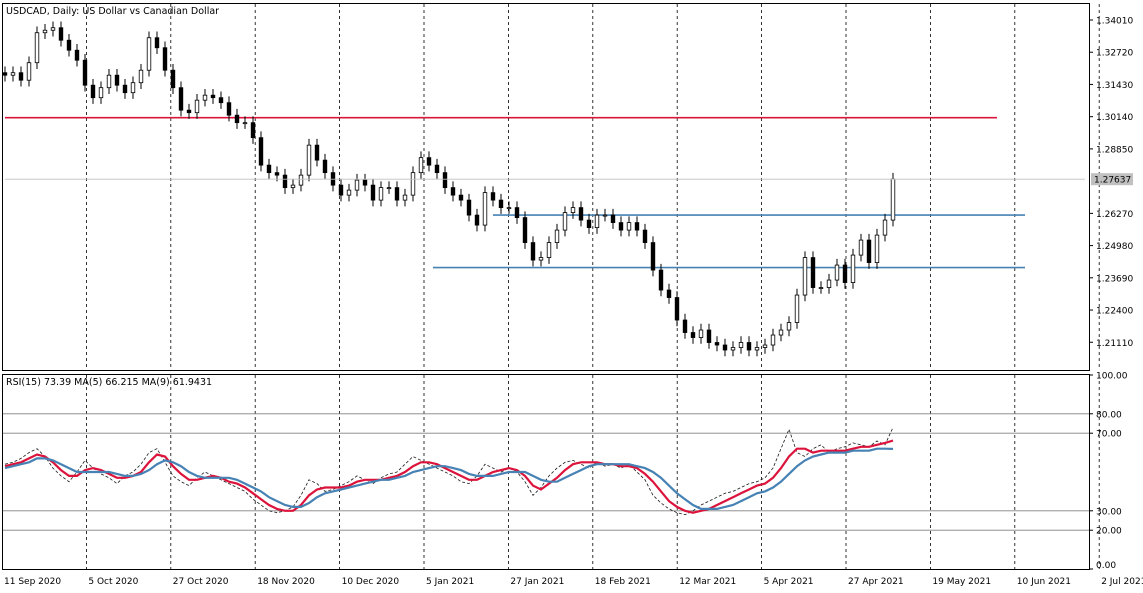 This screenshot has width=1143, height=593. Describe the element at coordinates (1108, 471) in the screenshot. I see `rsi-axis: 100.00 80.00 70.00 30.00 20.00 0.00` at that location.